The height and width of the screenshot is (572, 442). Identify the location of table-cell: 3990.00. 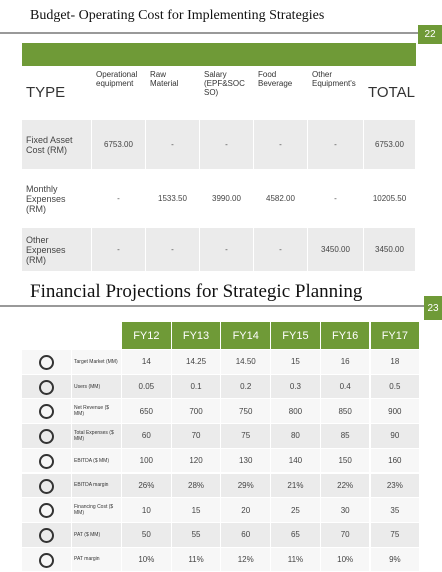
(227, 199).